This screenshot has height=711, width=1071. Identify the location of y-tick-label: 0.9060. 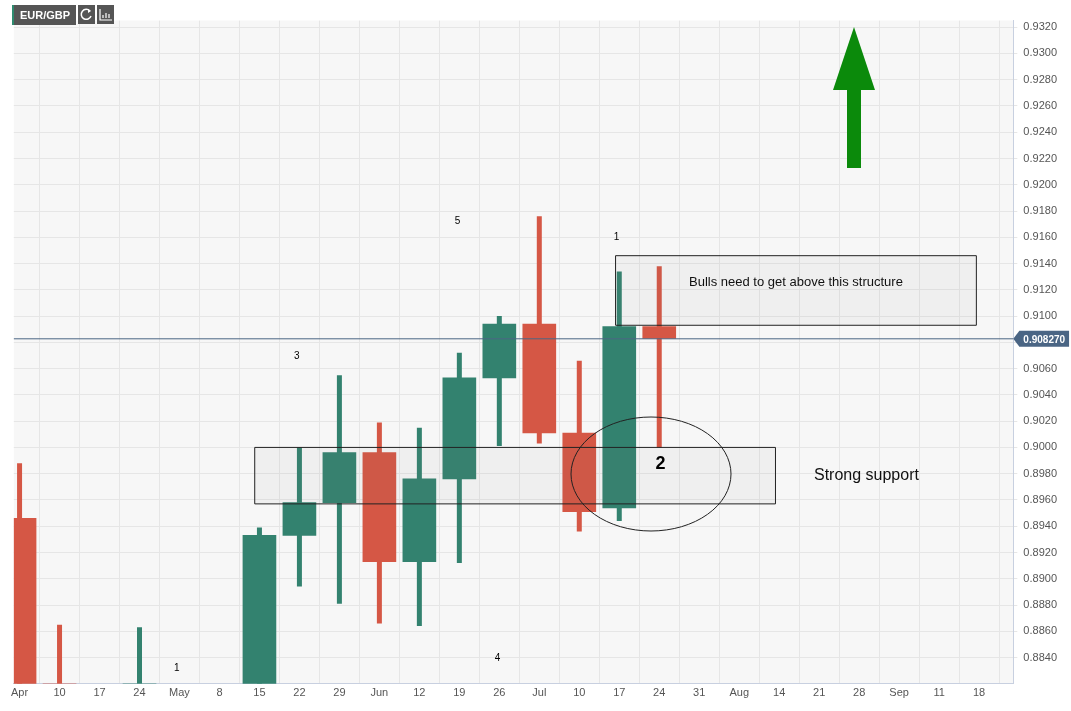
(1040, 367).